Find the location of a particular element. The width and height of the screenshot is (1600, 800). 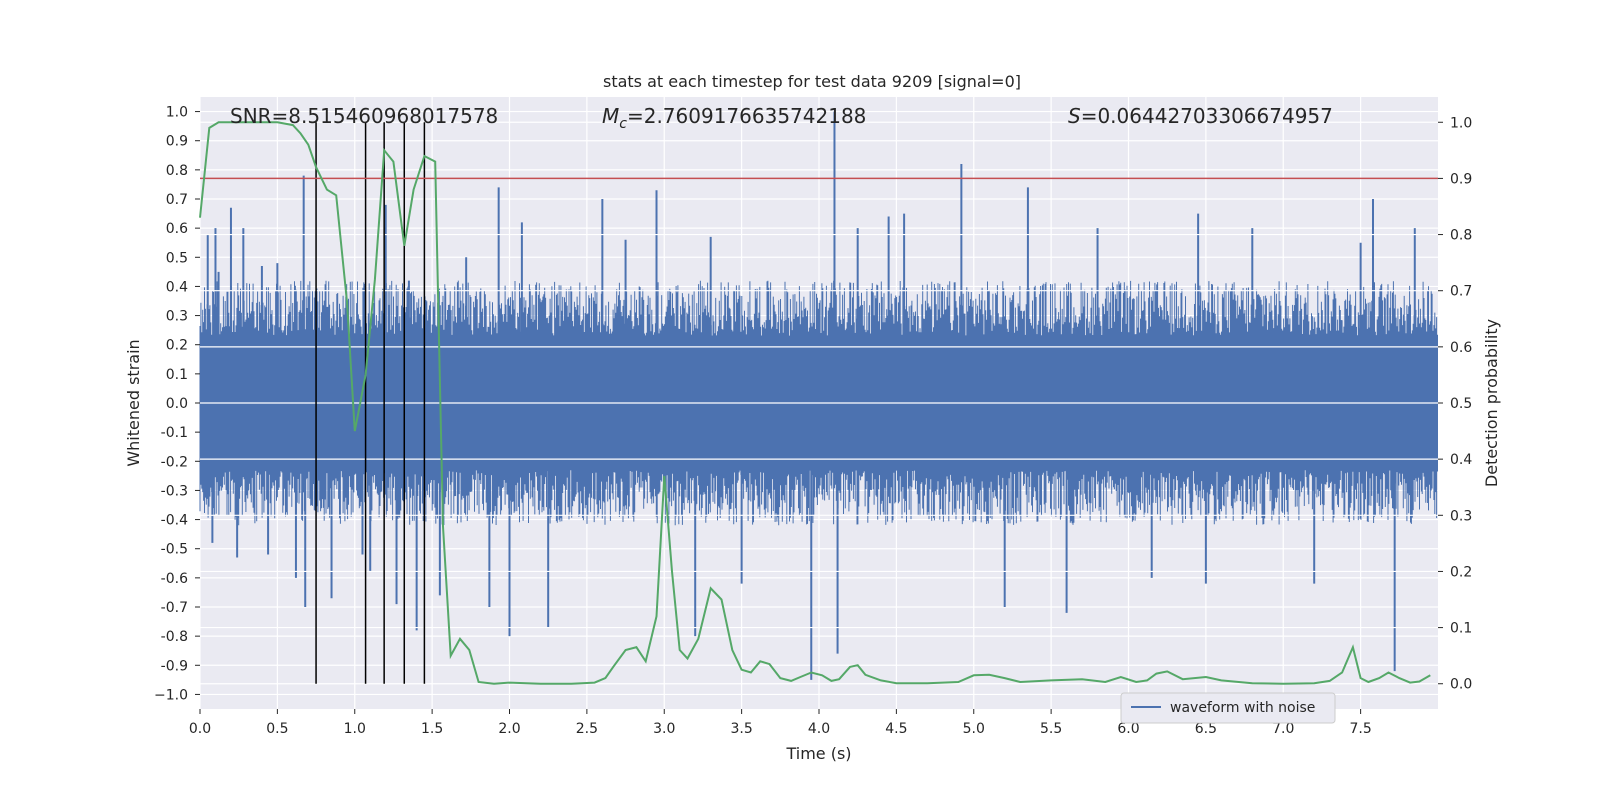

left-y-tick-label: 0.4 is located at coordinates (177, 287).